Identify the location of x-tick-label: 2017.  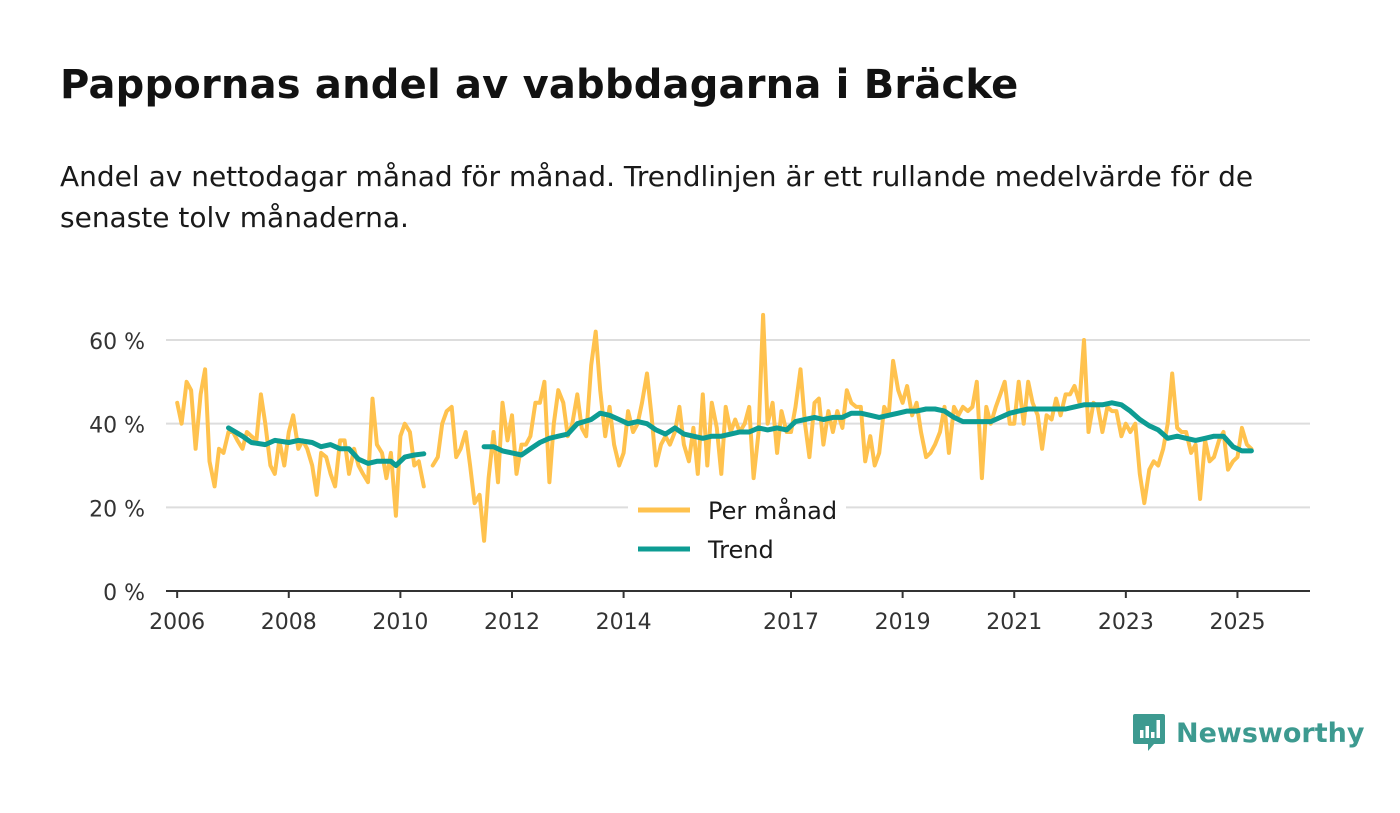
(791, 622).